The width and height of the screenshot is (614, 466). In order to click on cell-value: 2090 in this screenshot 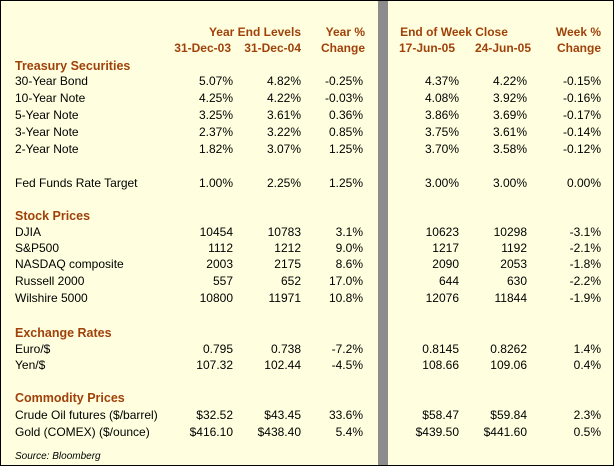, I will do `click(445, 264)`.